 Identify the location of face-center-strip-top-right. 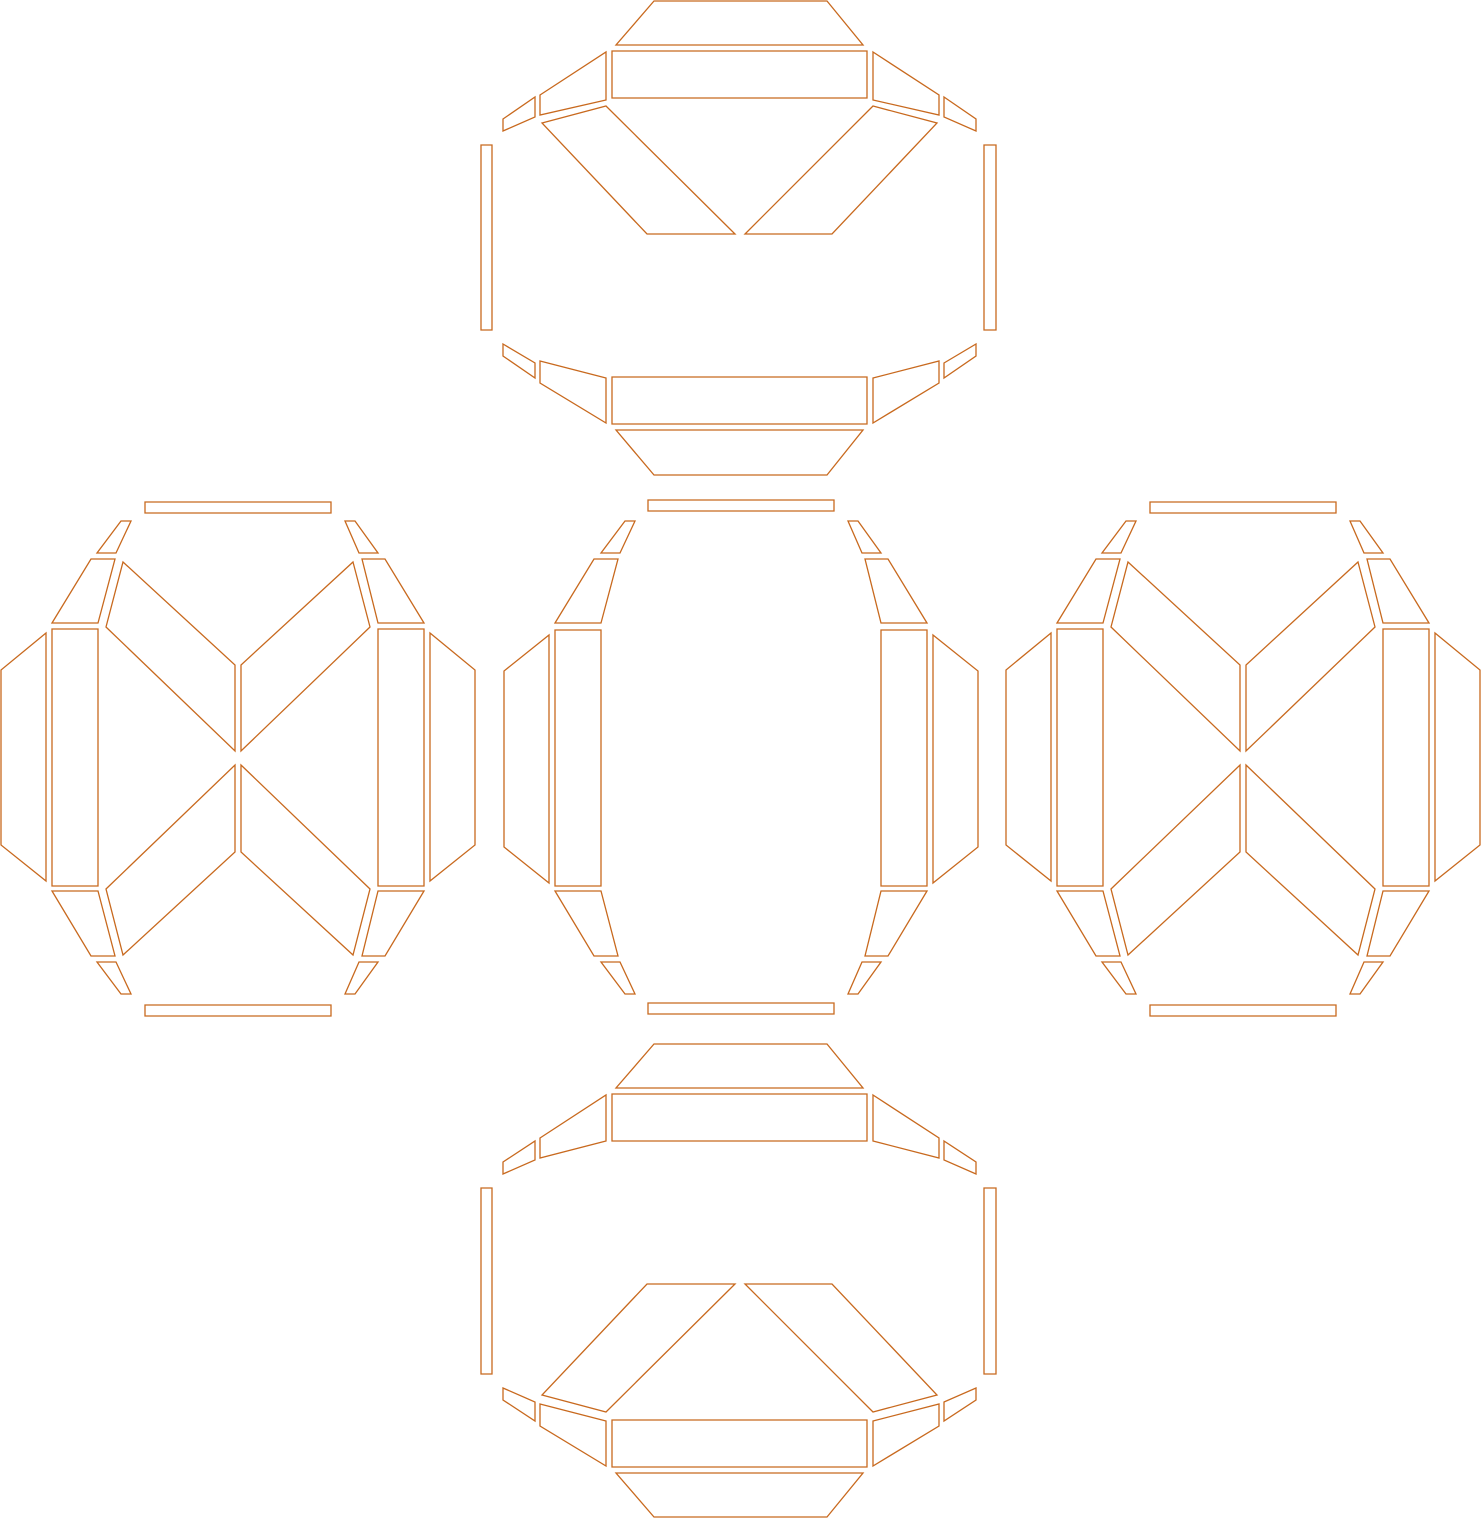
(896, 591).